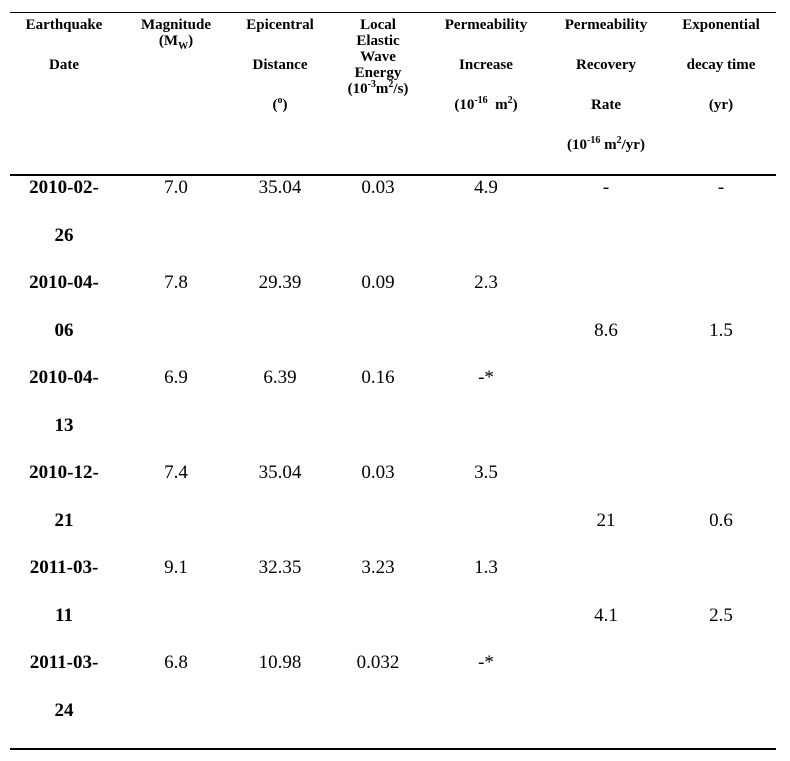 This screenshot has width=790, height=761. What do you see at coordinates (486, 282) in the screenshot?
I see `row2-perm-increase: 2.3` at bounding box center [486, 282].